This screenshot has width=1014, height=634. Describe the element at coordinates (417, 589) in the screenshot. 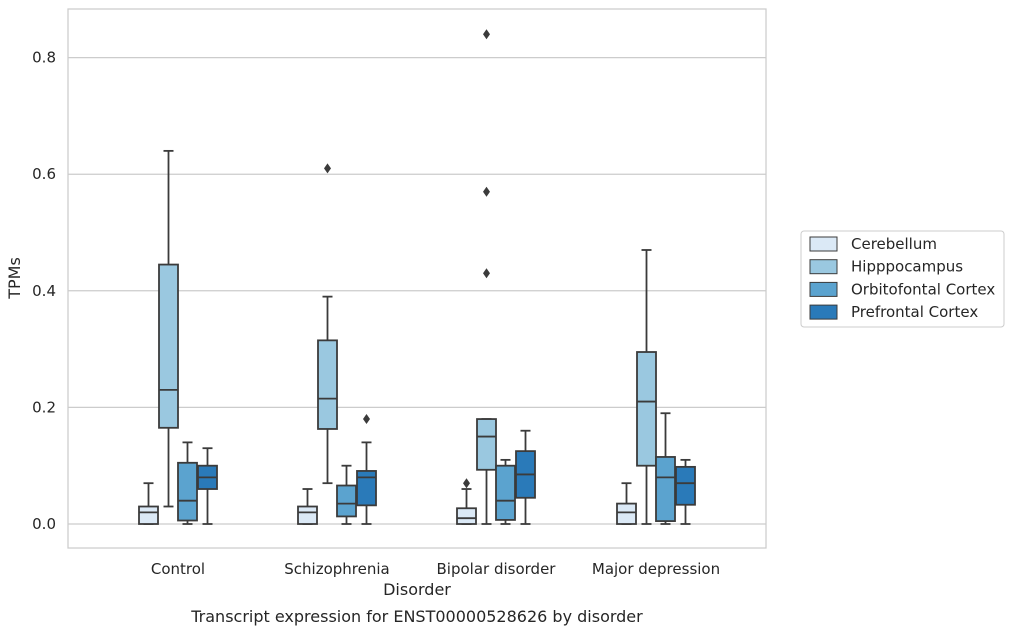

I see `x-axis-label: Disorder` at that location.